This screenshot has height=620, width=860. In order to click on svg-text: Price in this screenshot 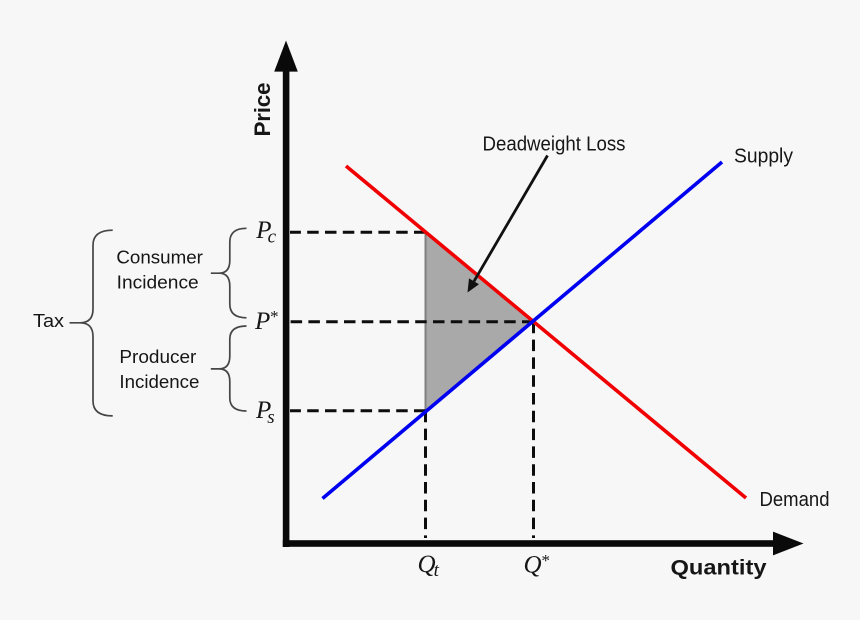, I will do `click(262, 110)`.